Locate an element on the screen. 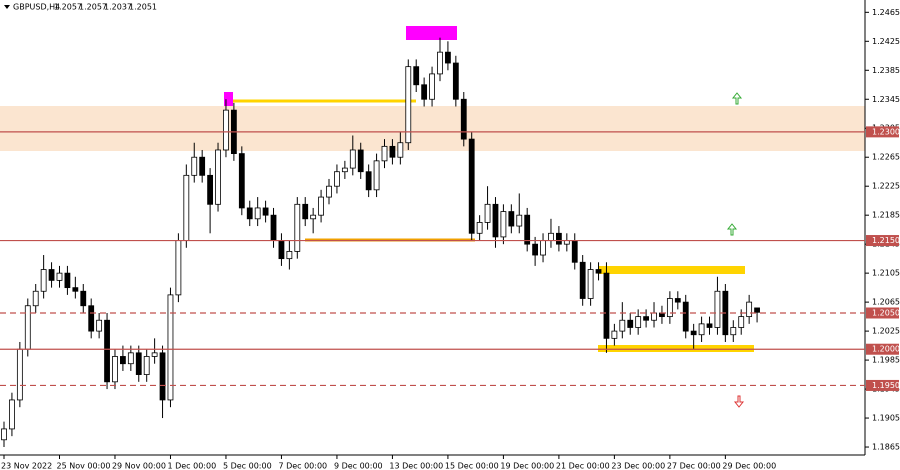 Image resolution: width=900 pixels, height=470 pixels. supply-zone is located at coordinates (432, 128).